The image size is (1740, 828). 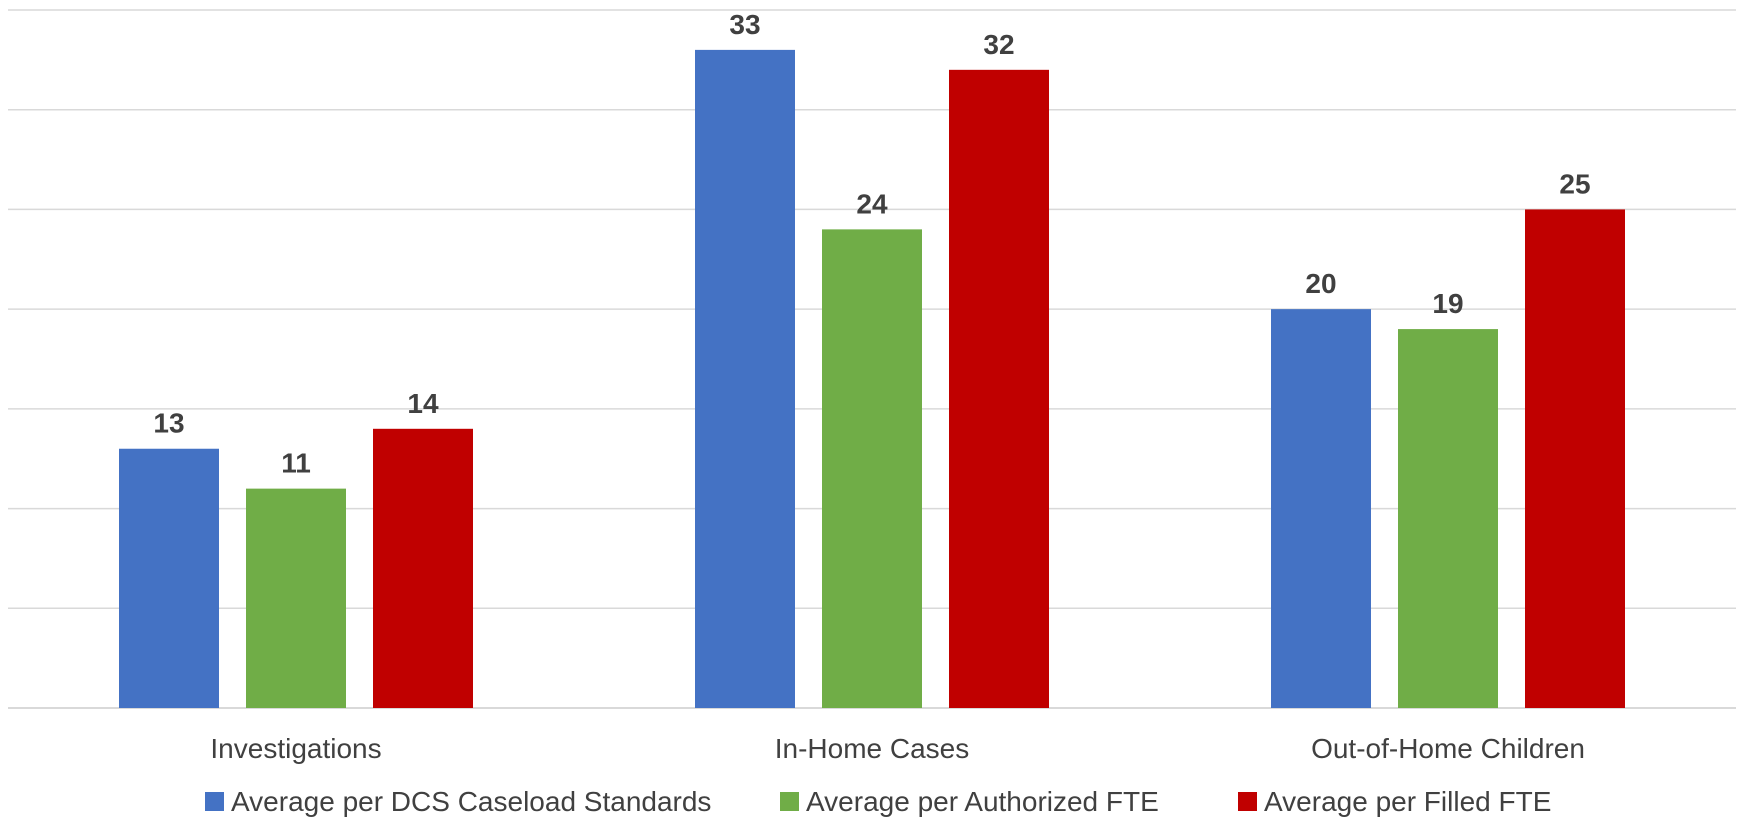 I want to click on data-label: 33, so click(x=744, y=24).